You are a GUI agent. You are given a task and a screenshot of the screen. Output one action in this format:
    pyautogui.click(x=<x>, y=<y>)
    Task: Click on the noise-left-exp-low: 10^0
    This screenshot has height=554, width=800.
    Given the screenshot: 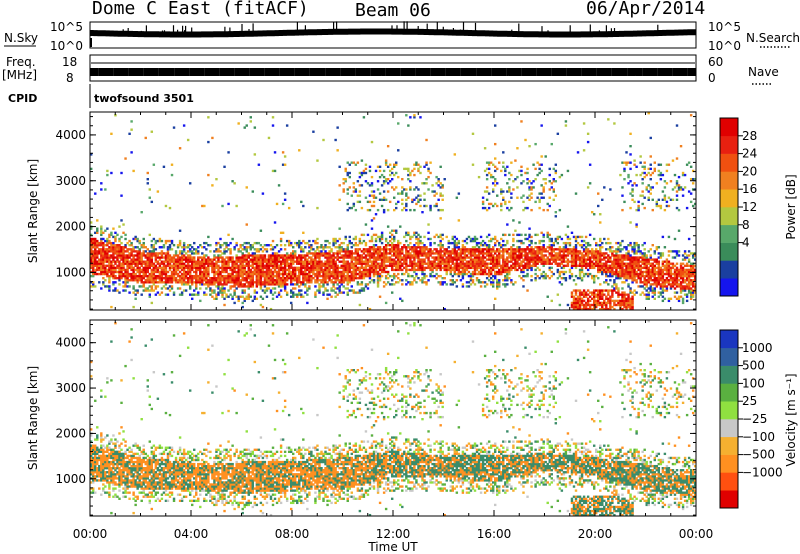 What is the action you would take?
    pyautogui.click(x=66, y=46)
    